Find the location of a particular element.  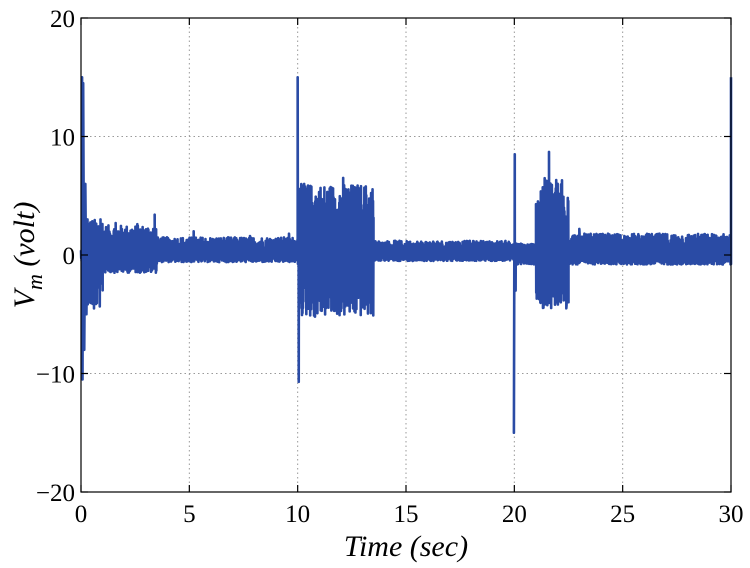

y-tick-label: −20 is located at coordinates (55, 493).